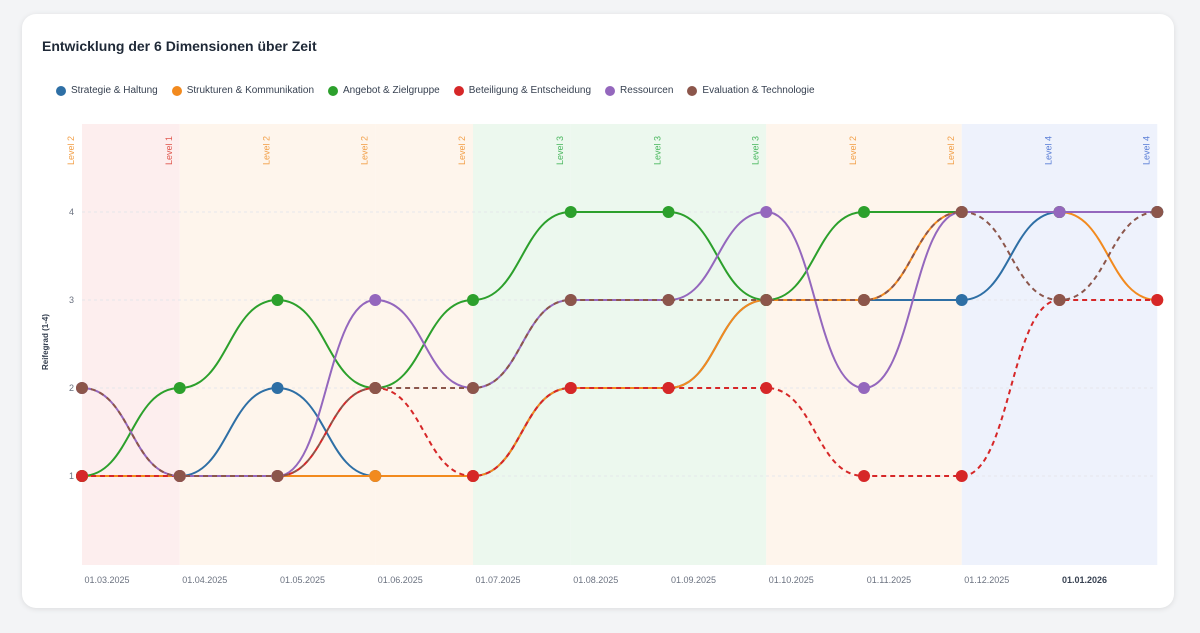 This screenshot has height=633, width=1200. Describe the element at coordinates (391, 90) in the screenshot. I see `legend-label: Angebot & Zielgruppe` at that location.